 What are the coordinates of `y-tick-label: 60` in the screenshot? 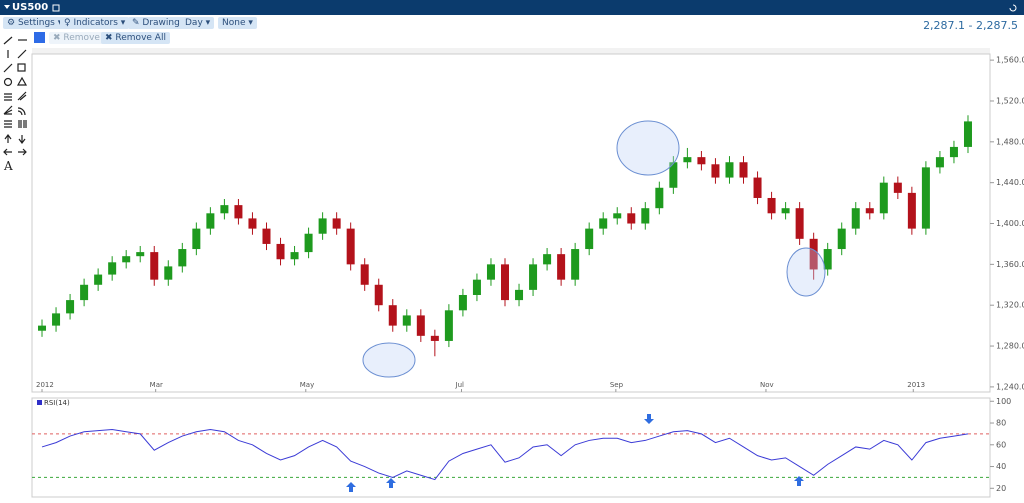 It's located at (1001, 444).